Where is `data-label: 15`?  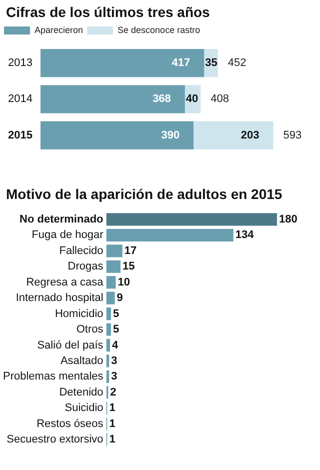 data-label: 15 is located at coordinates (128, 266).